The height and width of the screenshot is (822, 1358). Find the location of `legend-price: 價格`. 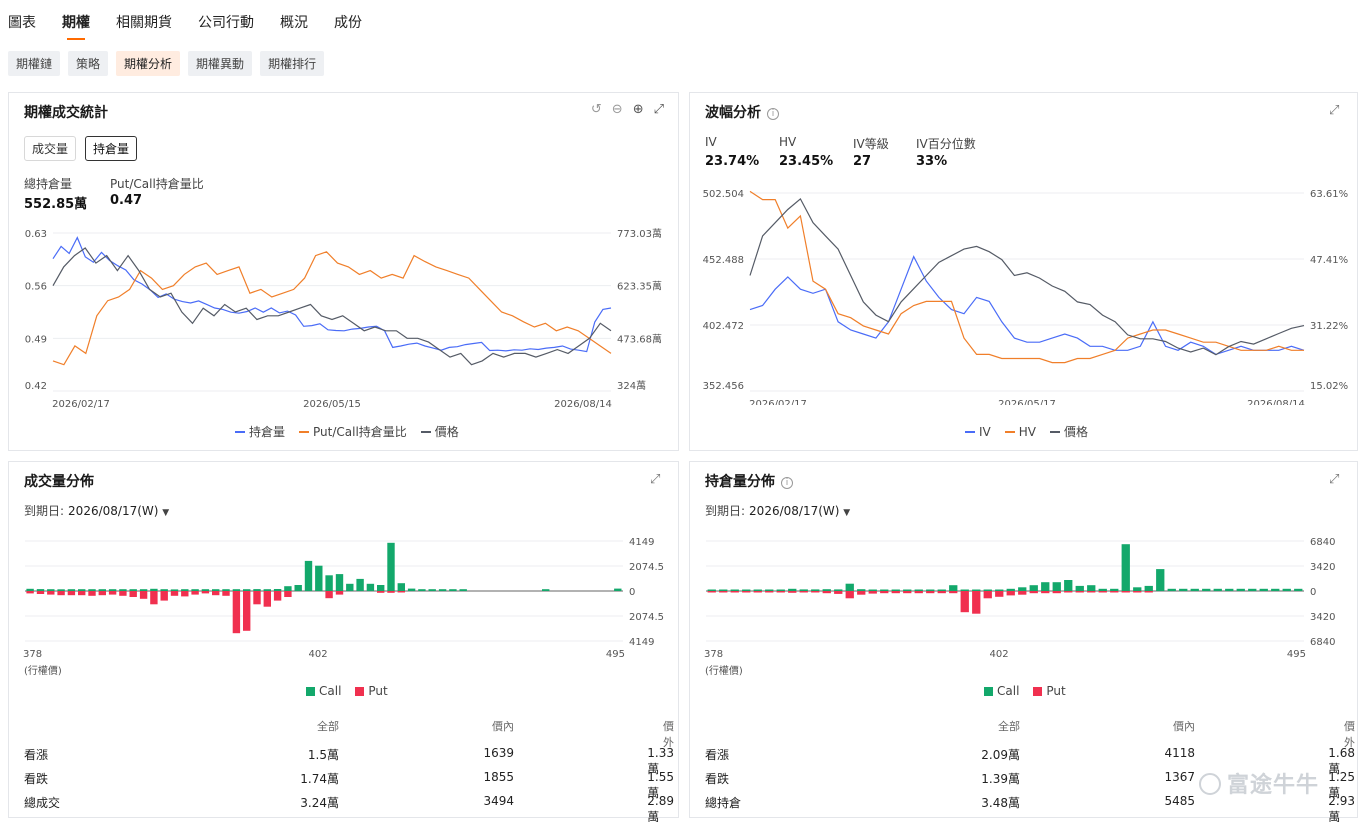

legend-price: 價格 is located at coordinates (439, 431).